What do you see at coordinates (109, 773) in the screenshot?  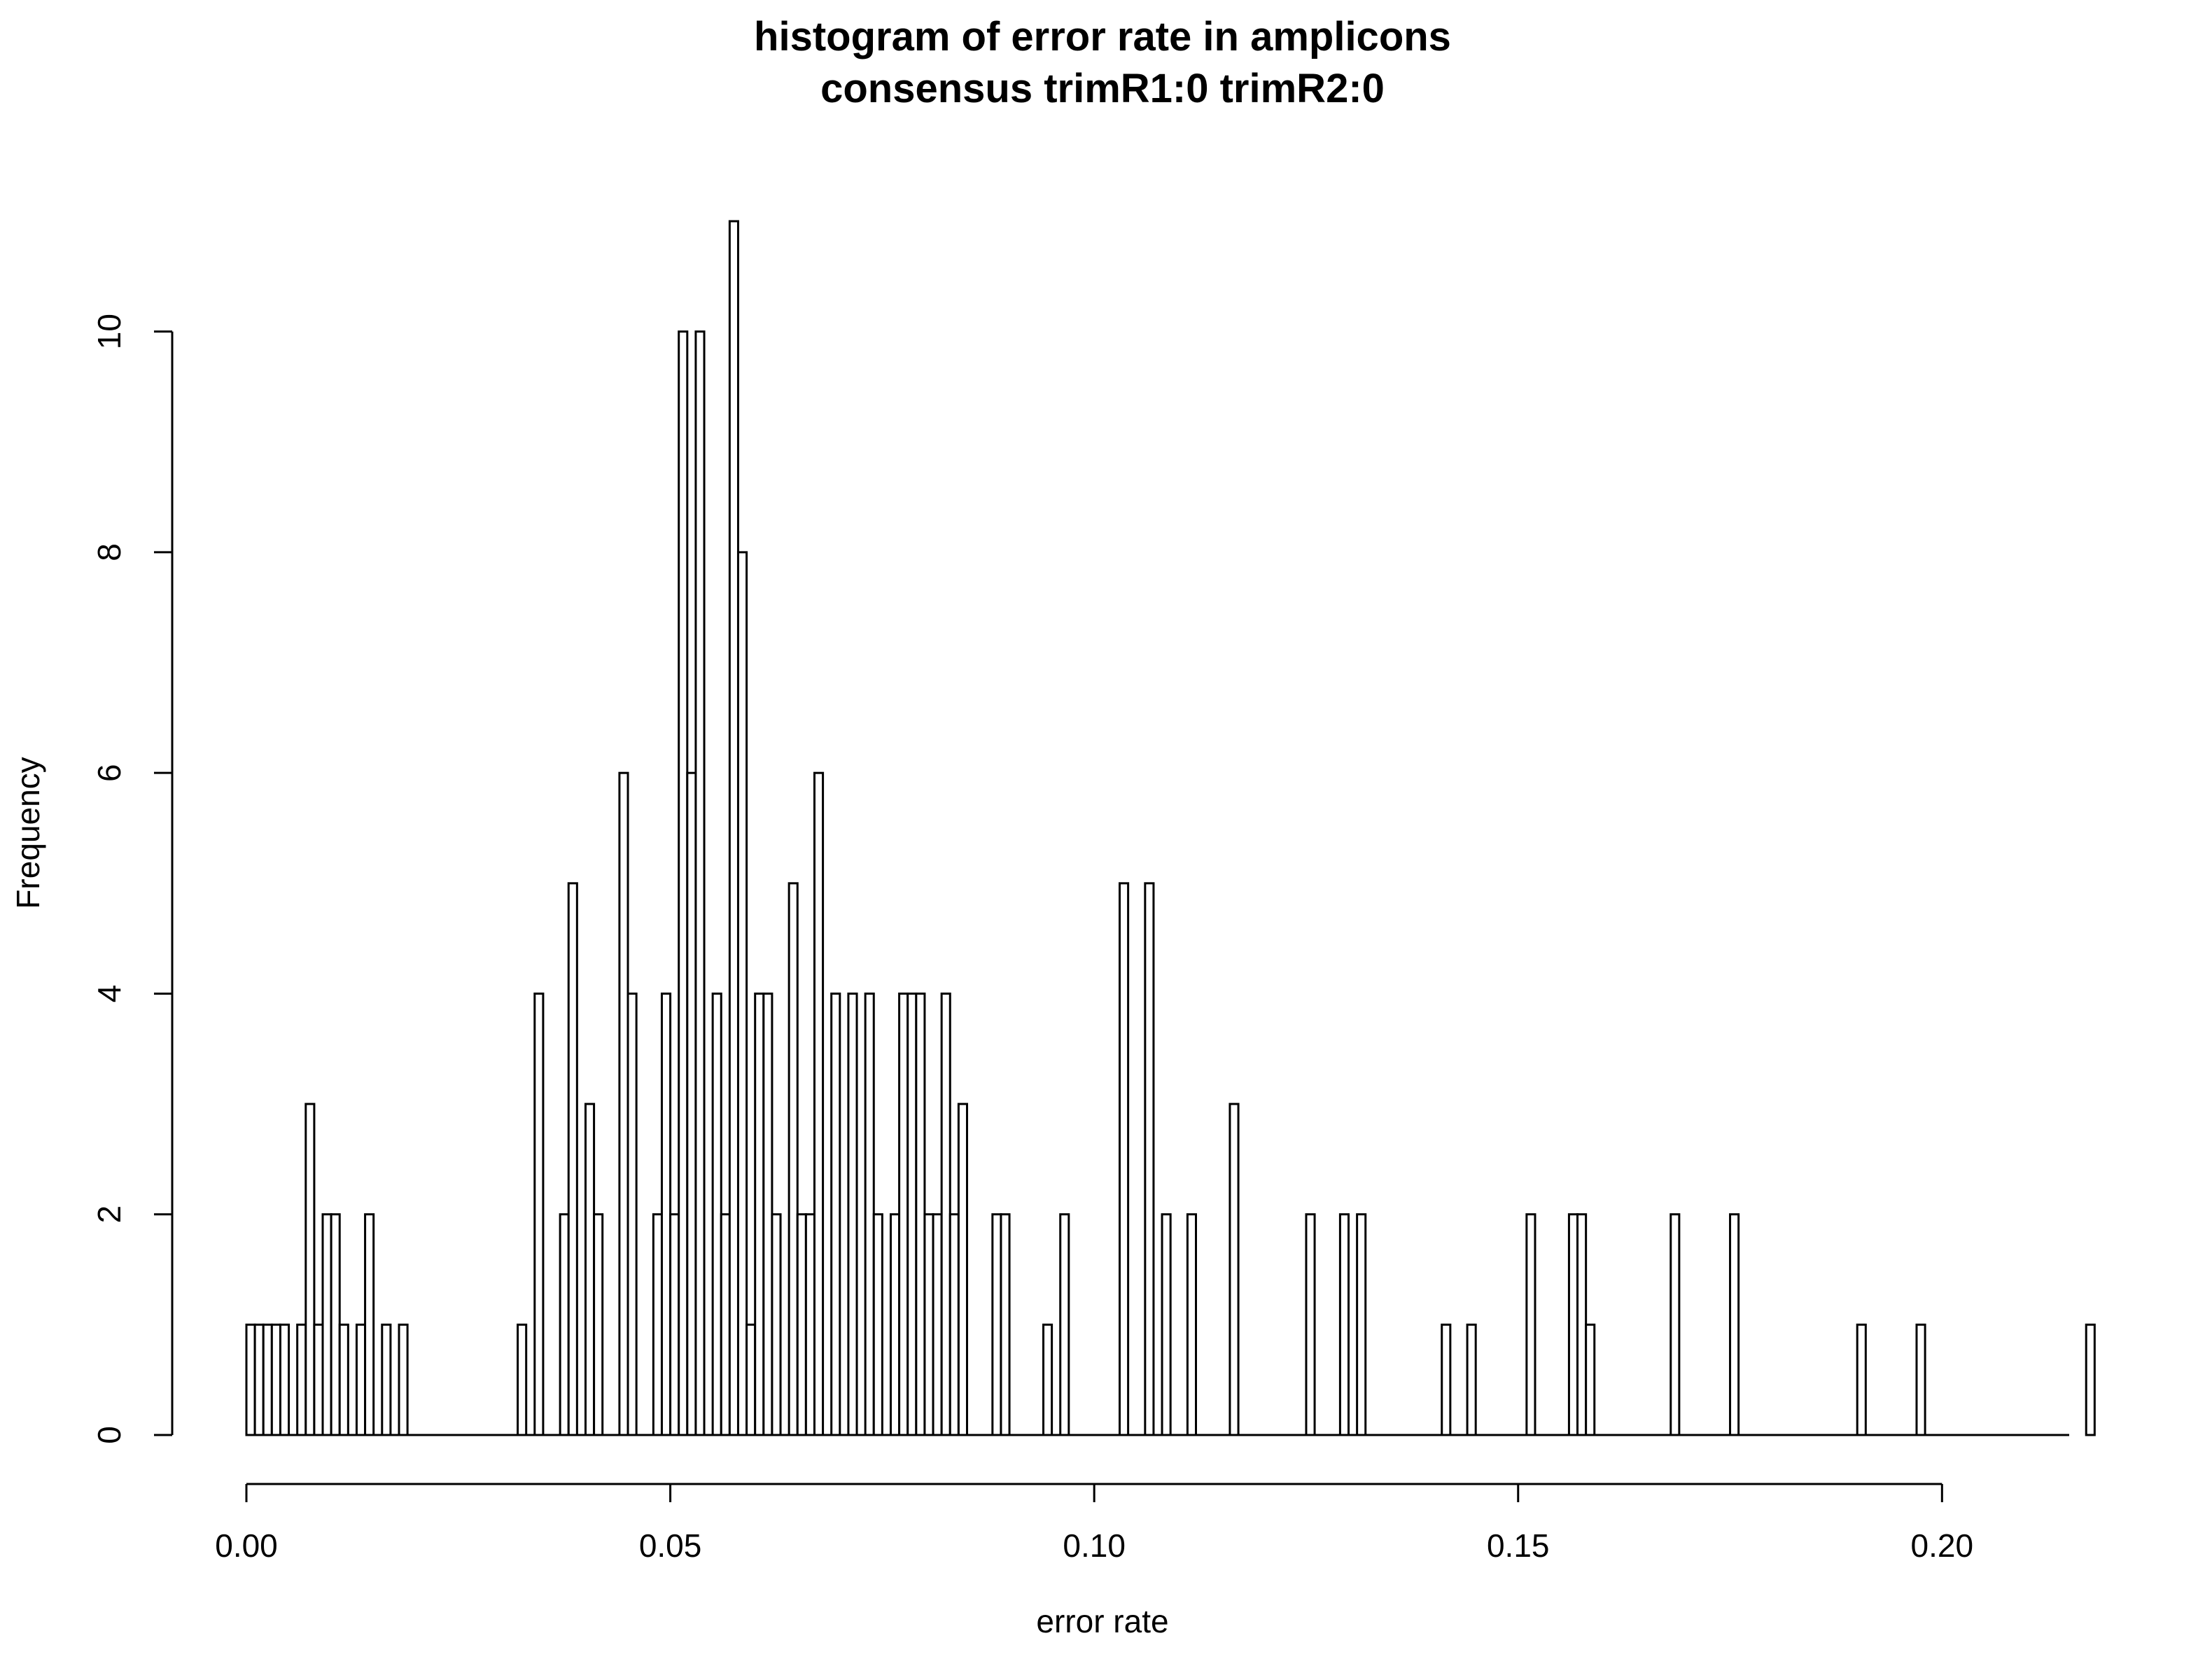 I see `y-tick-label: 6` at bounding box center [109, 773].